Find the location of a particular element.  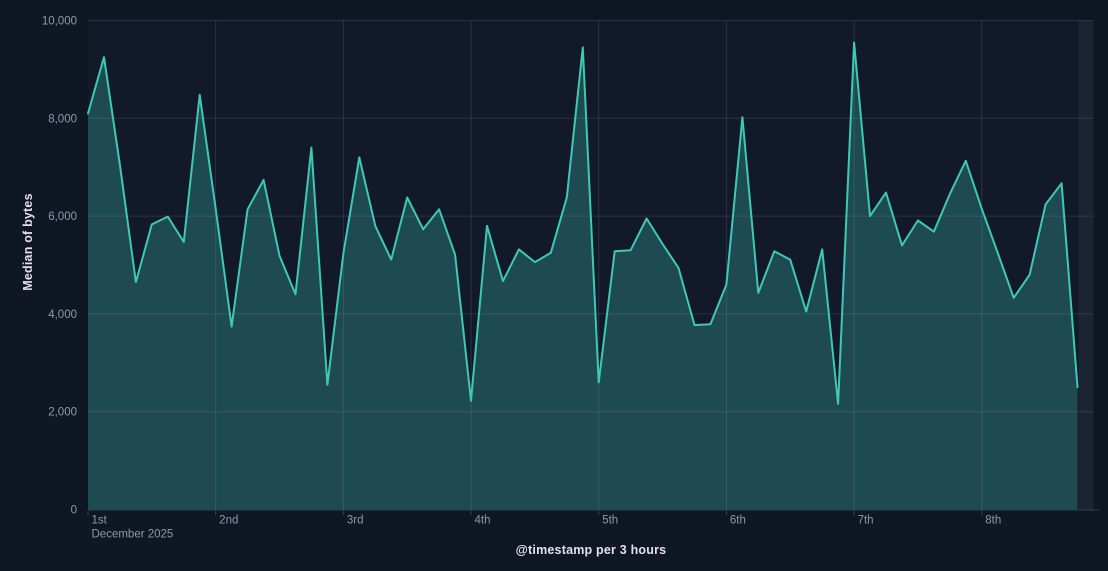

x-tick-label-2nd: 2nd is located at coordinates (228, 521).